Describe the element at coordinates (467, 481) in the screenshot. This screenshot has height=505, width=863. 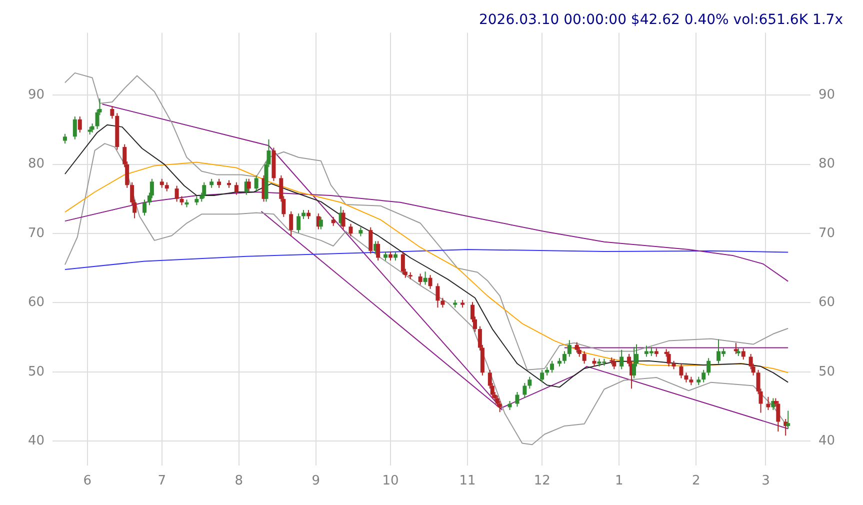
I see `x-tick-label: 11` at that location.